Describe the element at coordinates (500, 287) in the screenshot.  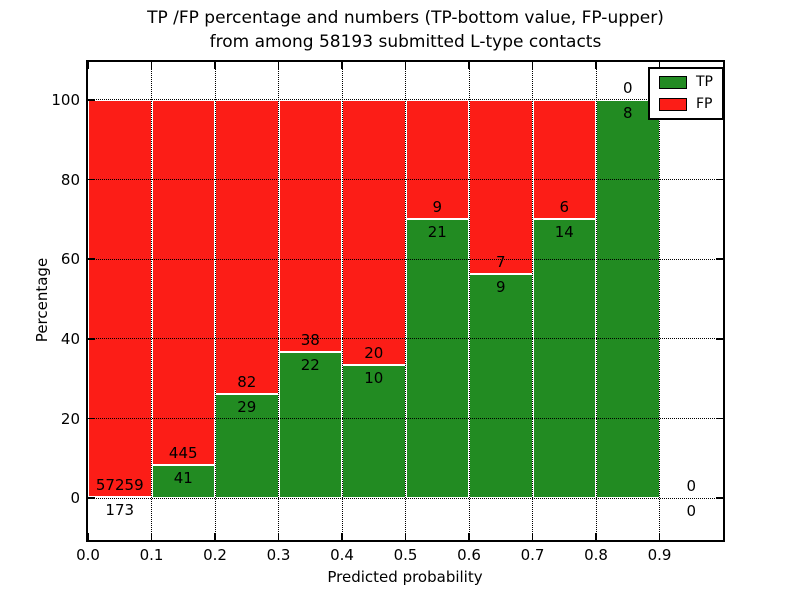
I see `tp-count-label: 9` at that location.